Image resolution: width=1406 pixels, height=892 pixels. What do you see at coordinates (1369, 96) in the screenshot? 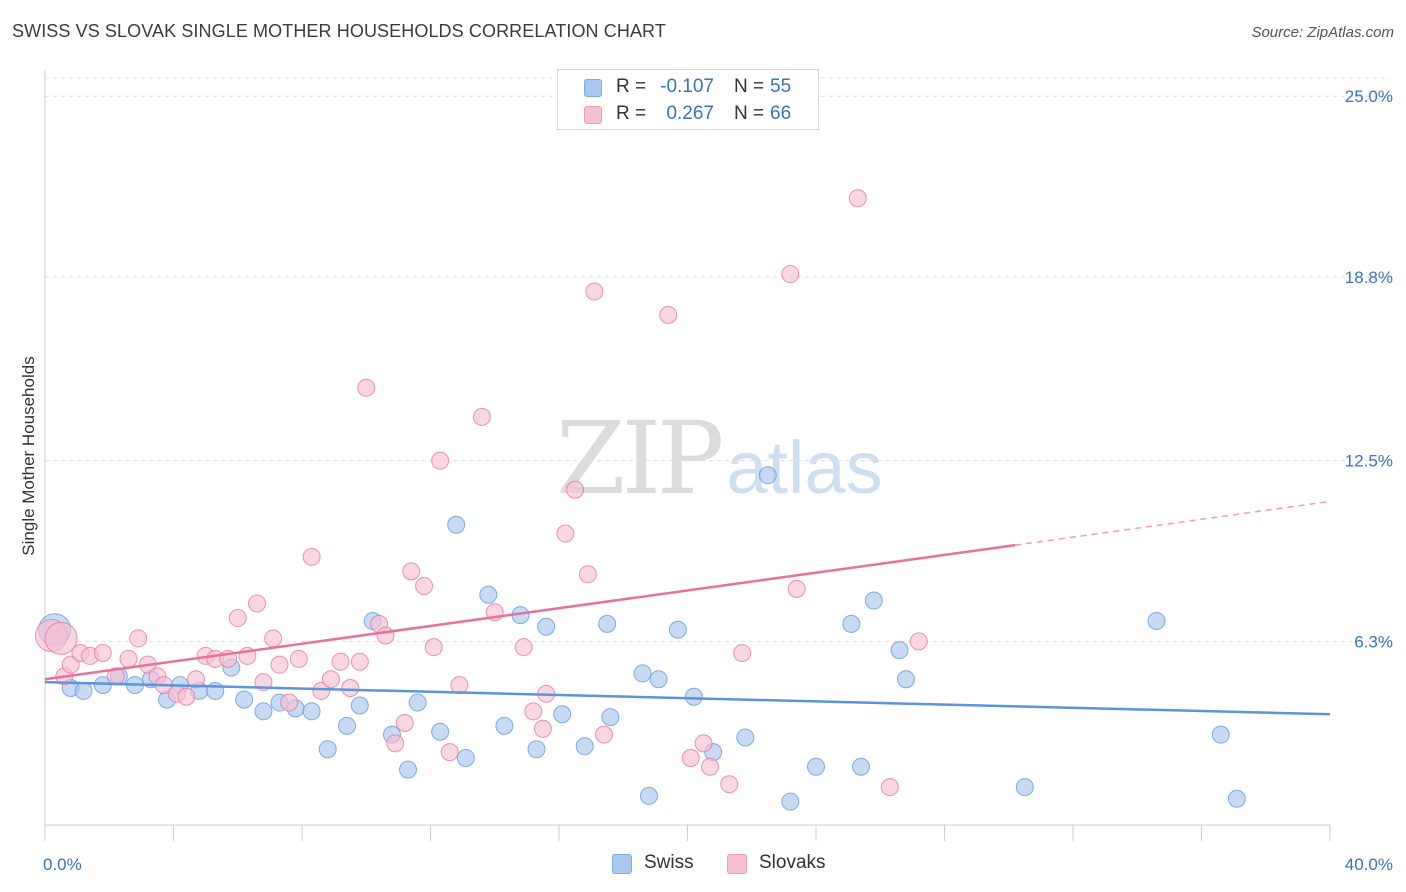
I see `y-tick-label: 25.0%` at bounding box center [1369, 96].